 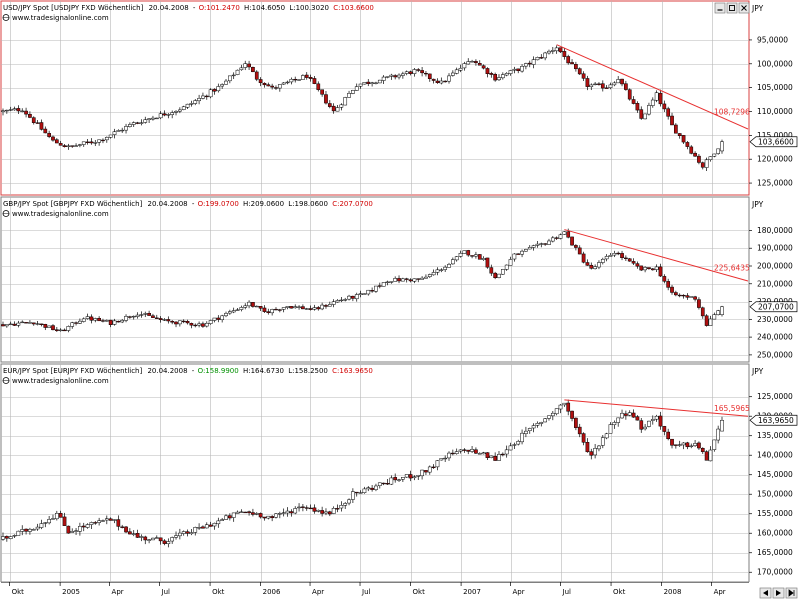 I want to click on gbpjpy-trendline-group: 225,6435, so click(x=657, y=255).